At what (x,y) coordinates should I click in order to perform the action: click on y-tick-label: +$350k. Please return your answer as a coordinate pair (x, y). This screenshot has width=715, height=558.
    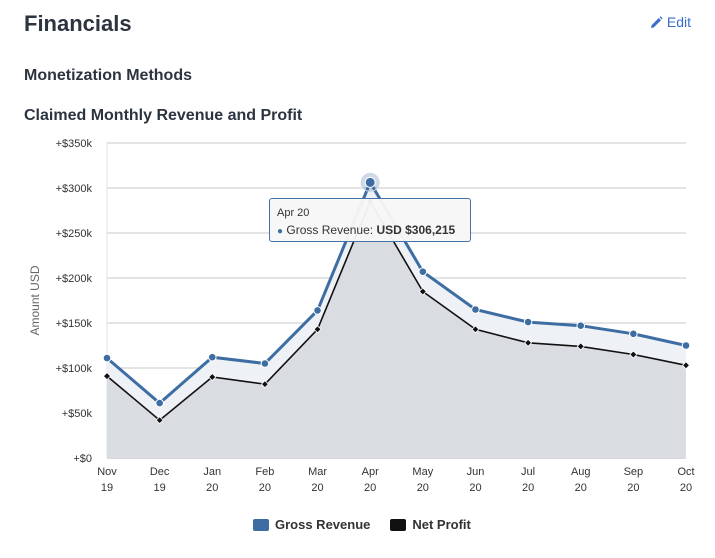
    Looking at the image, I should click on (74, 144).